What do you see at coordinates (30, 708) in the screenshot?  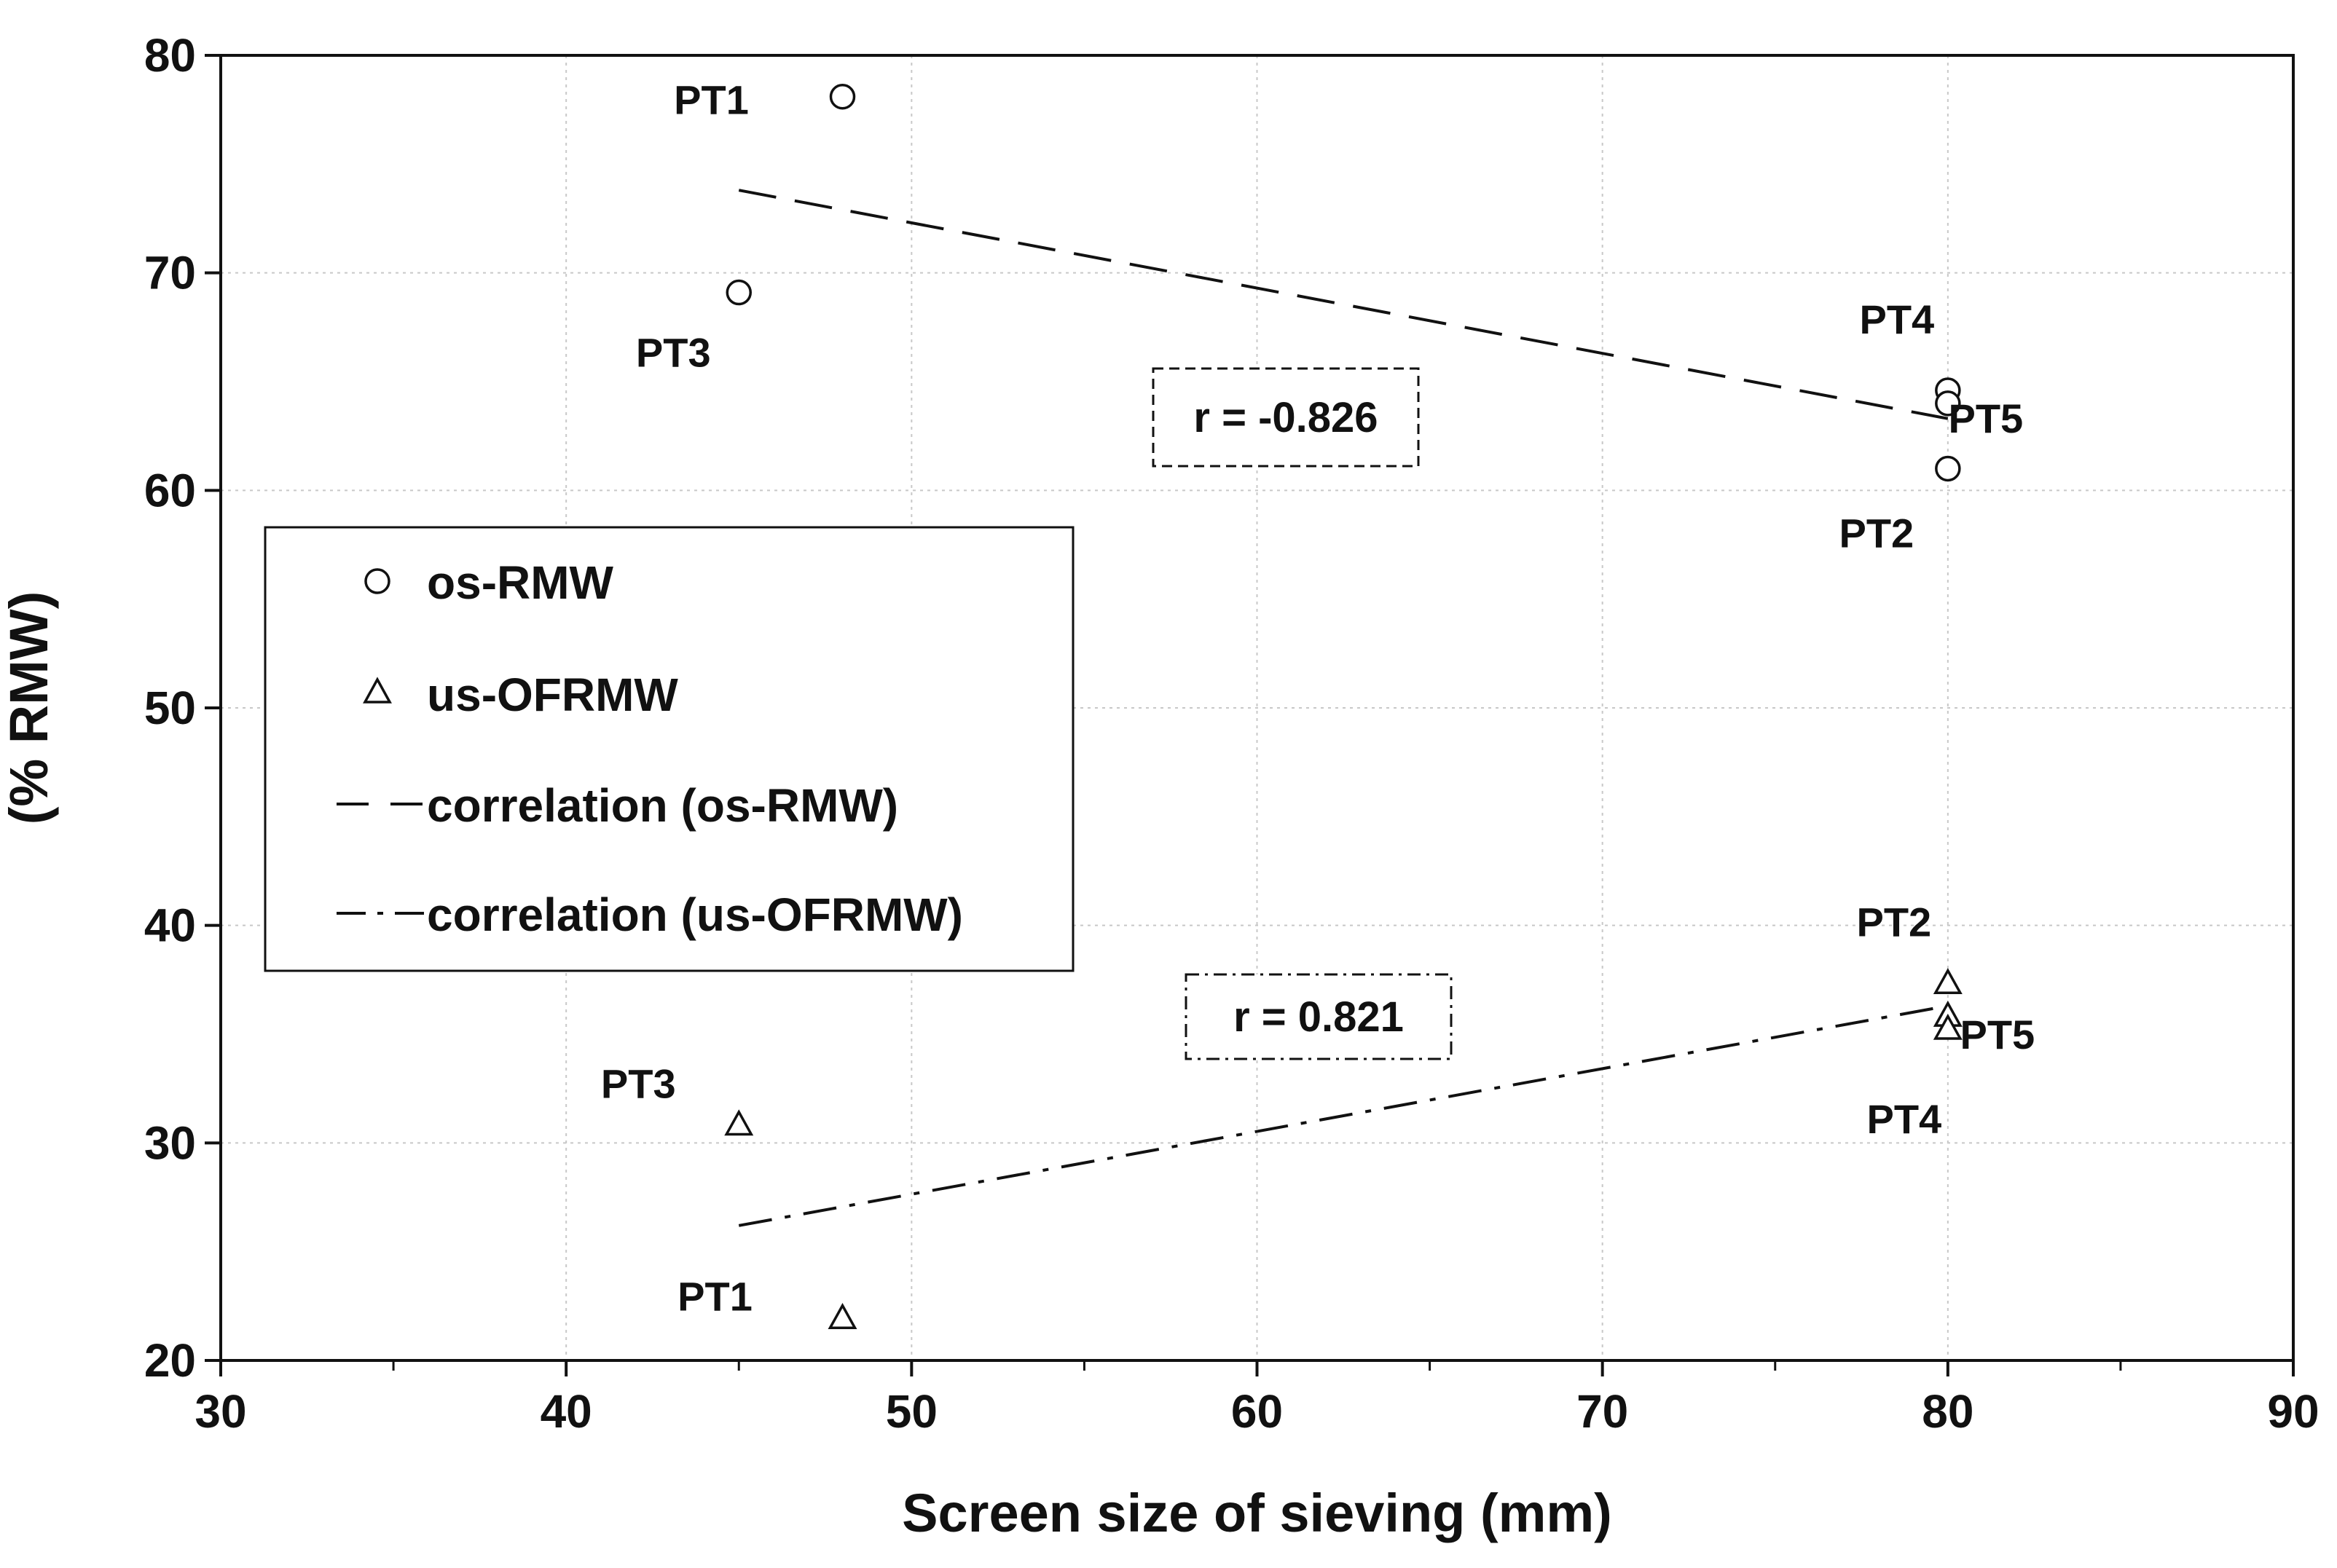 I see `y-axis-title: (% RMW)` at bounding box center [30, 708].